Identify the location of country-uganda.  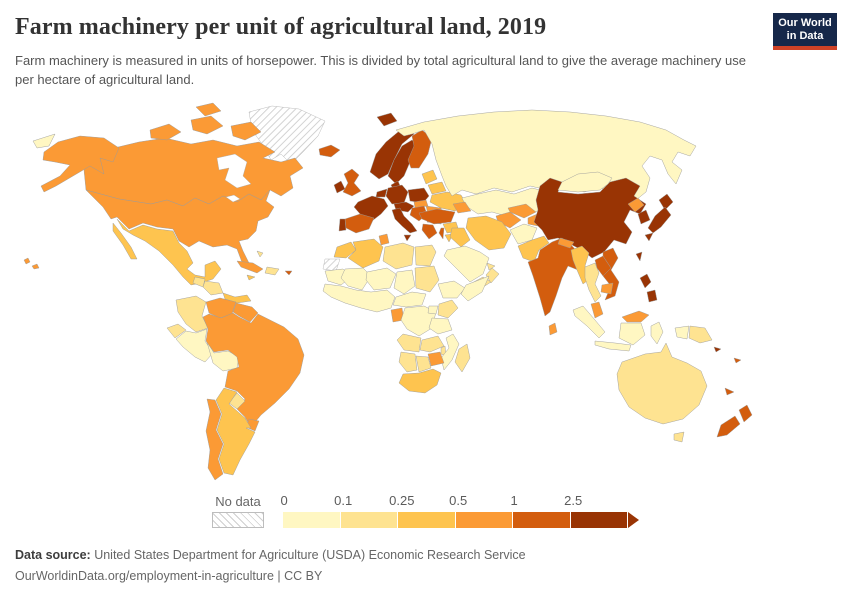
(433, 310).